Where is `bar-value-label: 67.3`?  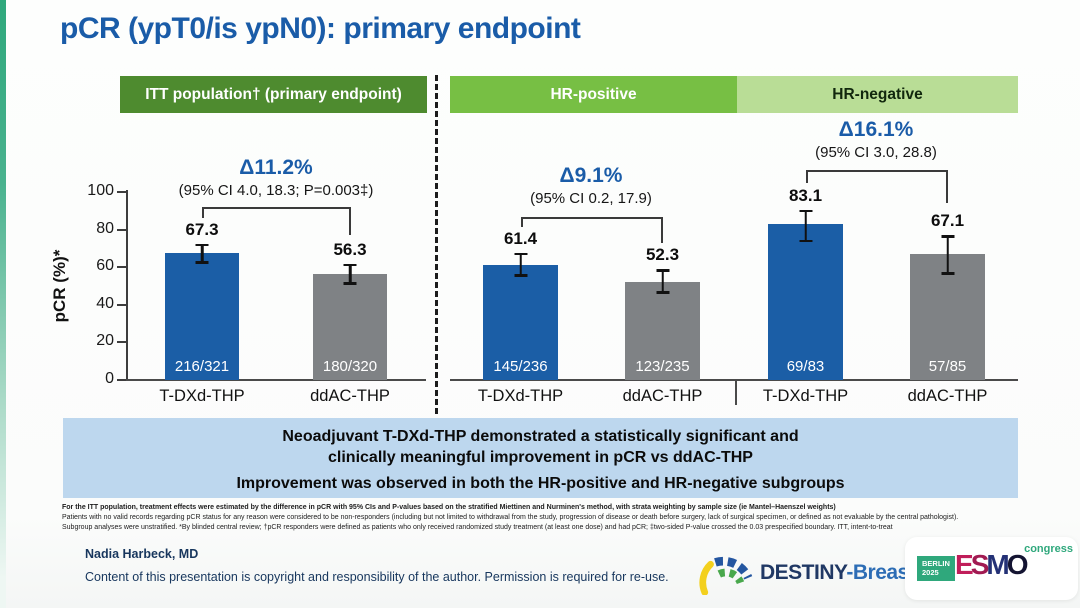
bar-value-label: 67.3 is located at coordinates (202, 229).